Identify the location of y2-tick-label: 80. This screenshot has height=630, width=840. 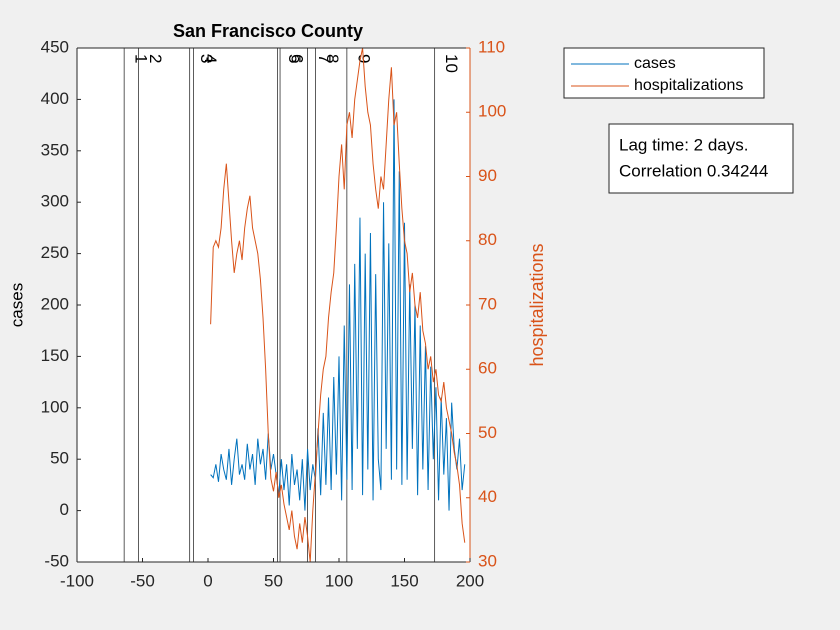
(487, 239).